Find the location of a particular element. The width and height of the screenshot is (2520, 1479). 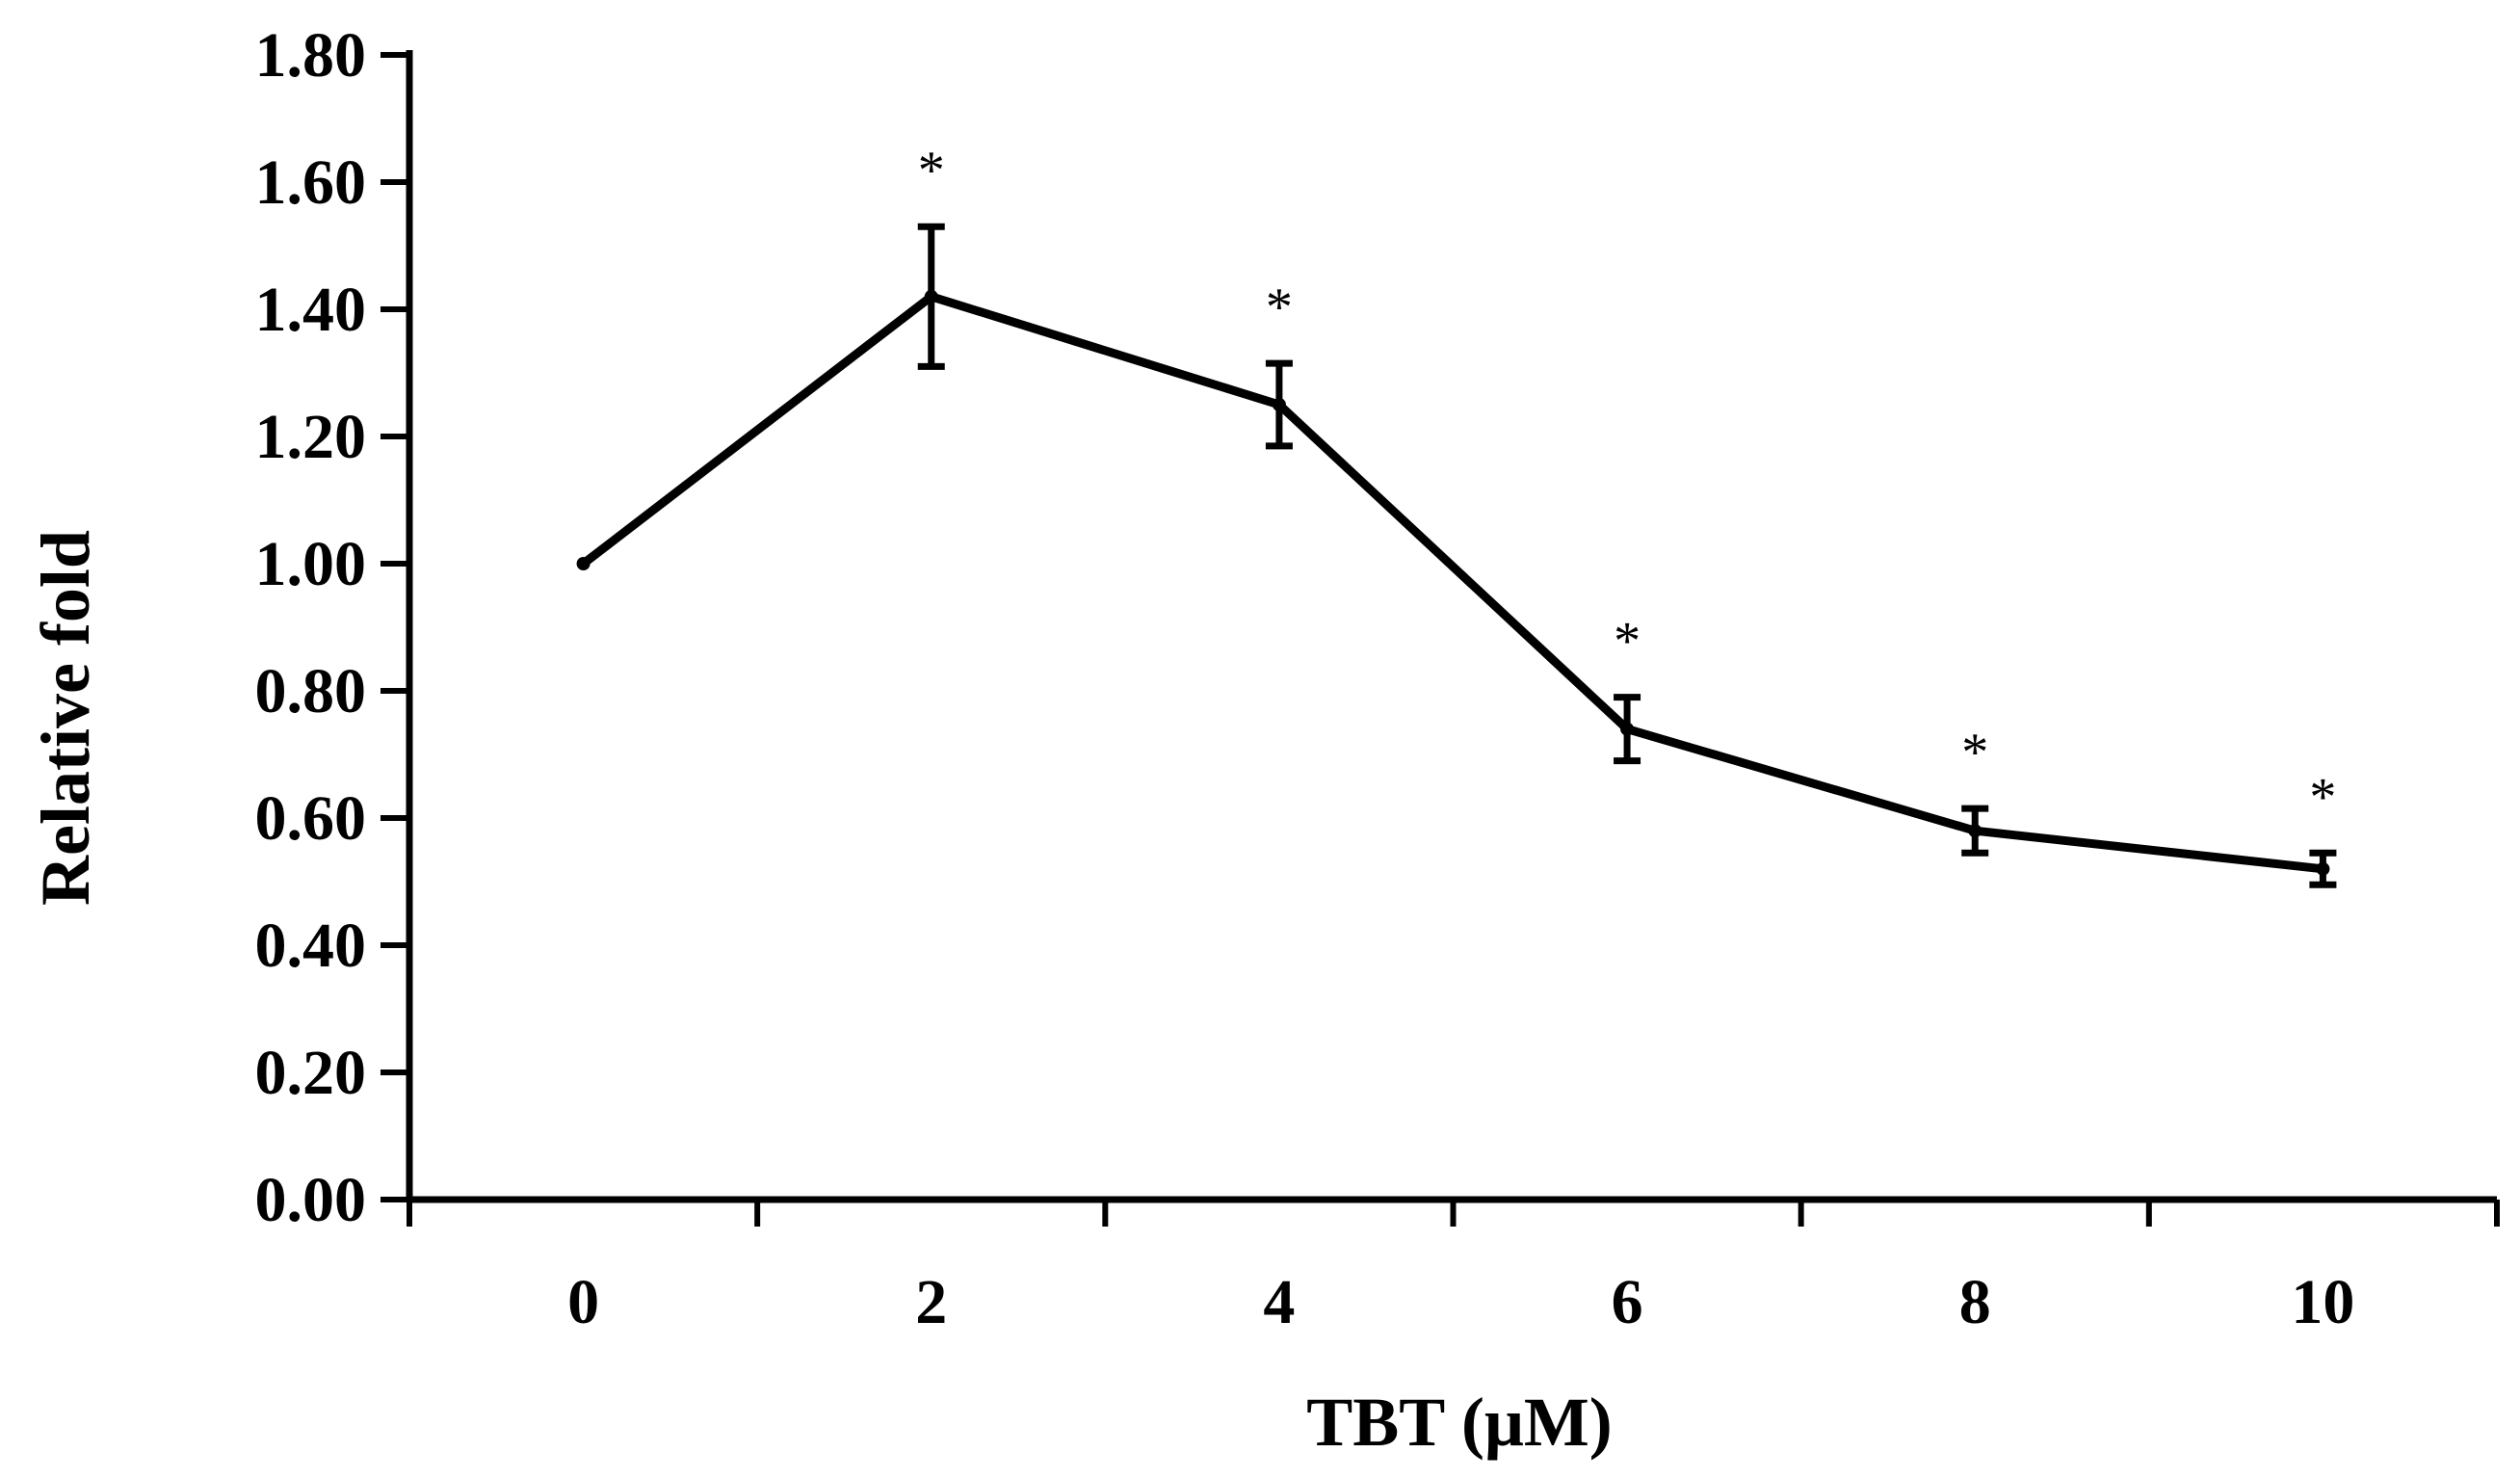

x-tick-label: 4 is located at coordinates (1279, 1302).